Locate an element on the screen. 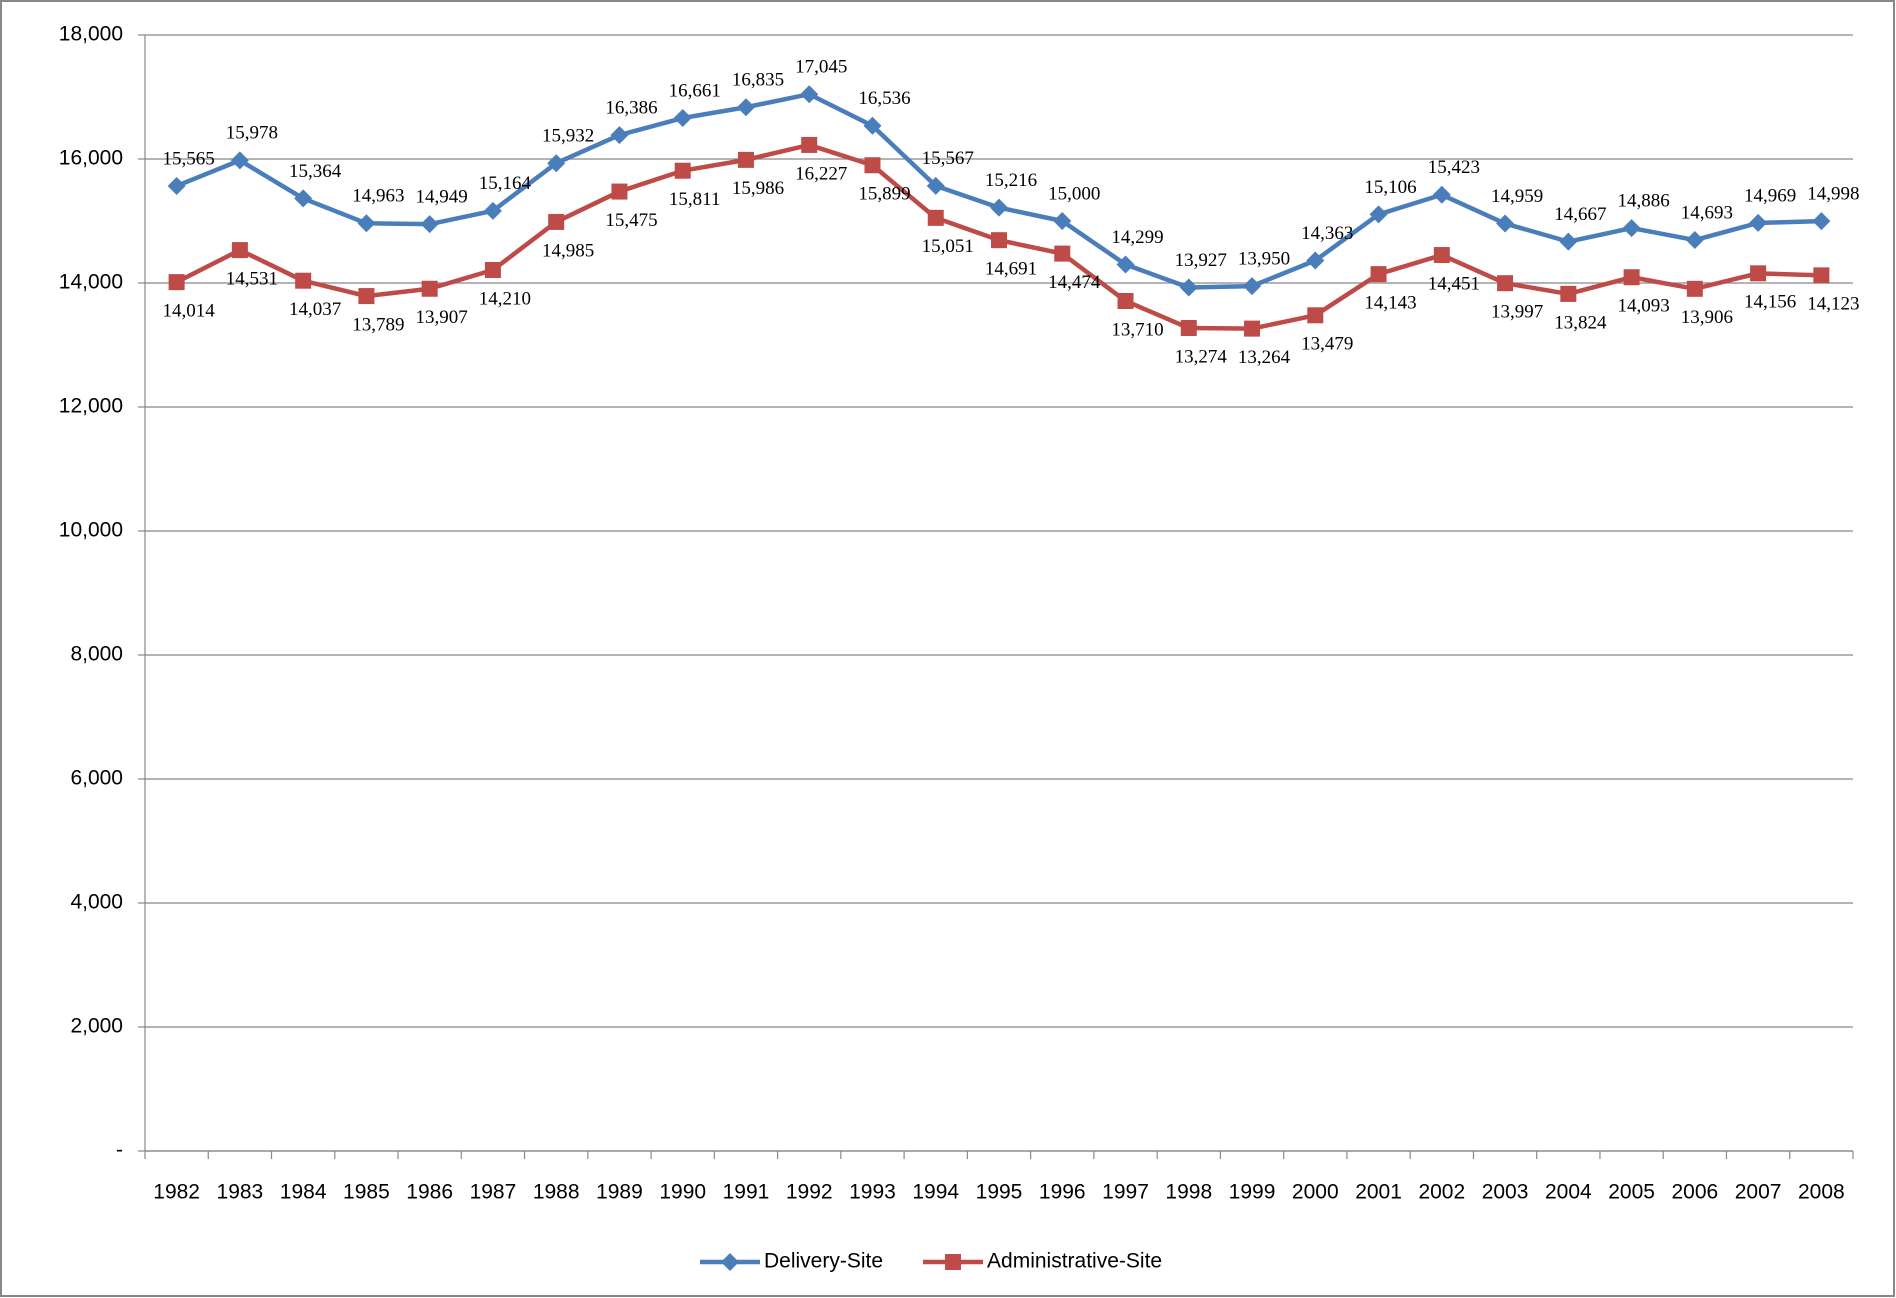 The width and height of the screenshot is (1896, 1298). data-label: 13,997 is located at coordinates (1517, 312).